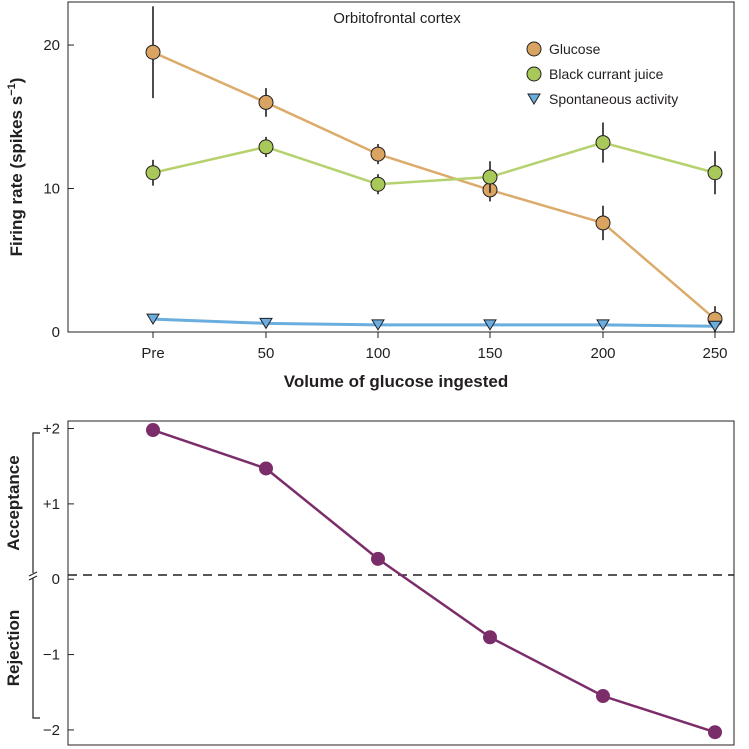 The width and height of the screenshot is (749, 749). I want to click on series-line-spontaneous-activity, so click(434, 322).